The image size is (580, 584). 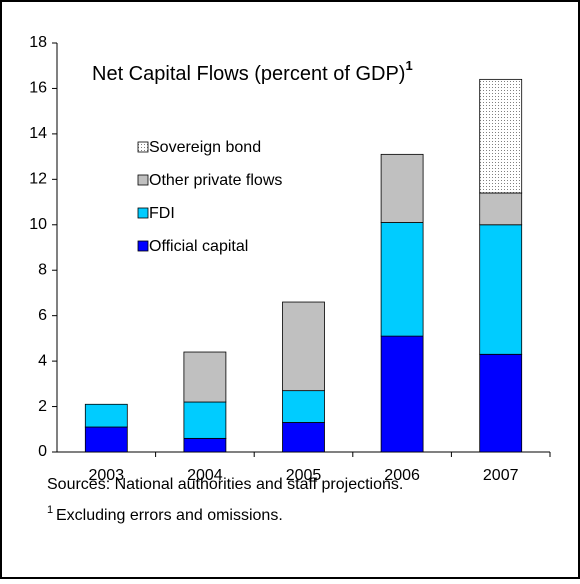 I want to click on y-tick-label: 12, so click(x=38, y=179).